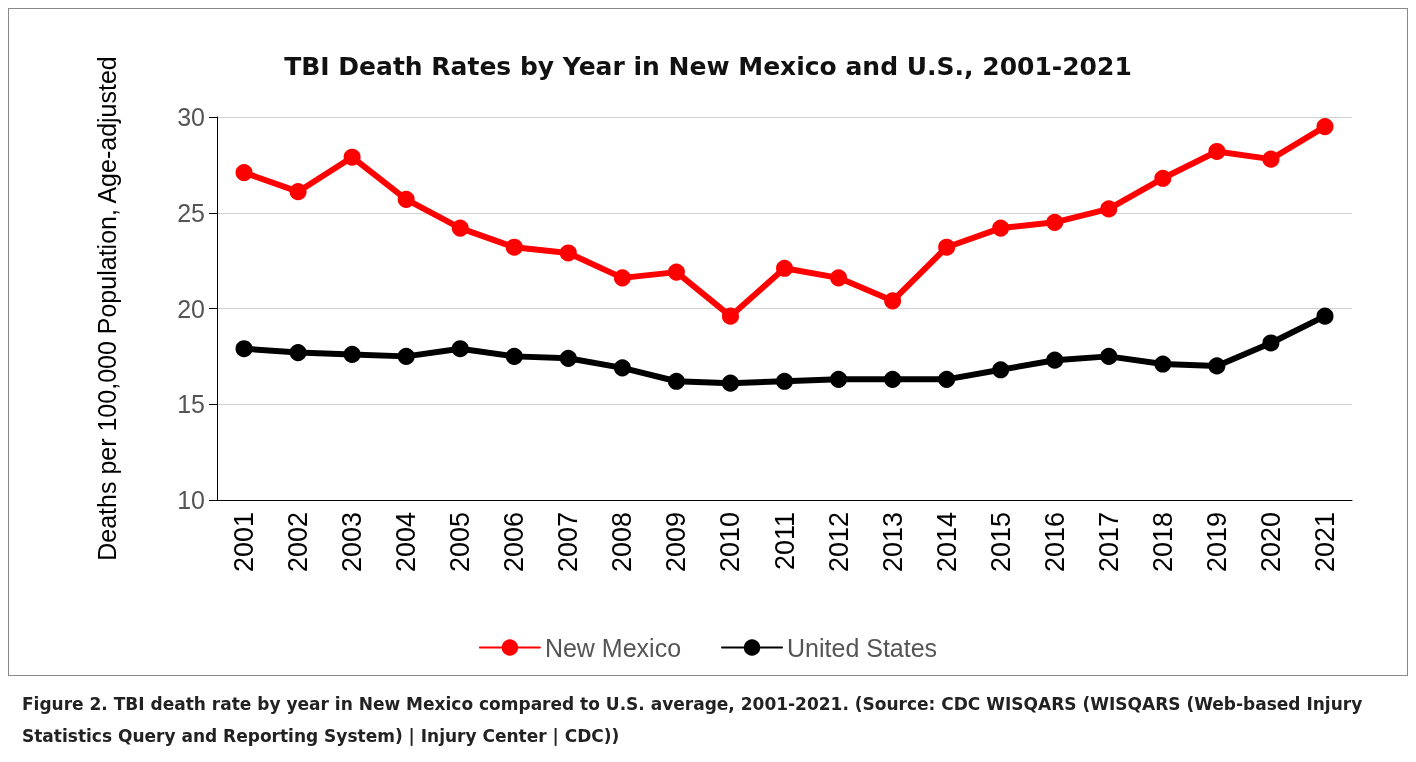  Describe the element at coordinates (676, 542) in the screenshot. I see `x-tick-label: 2009` at that location.